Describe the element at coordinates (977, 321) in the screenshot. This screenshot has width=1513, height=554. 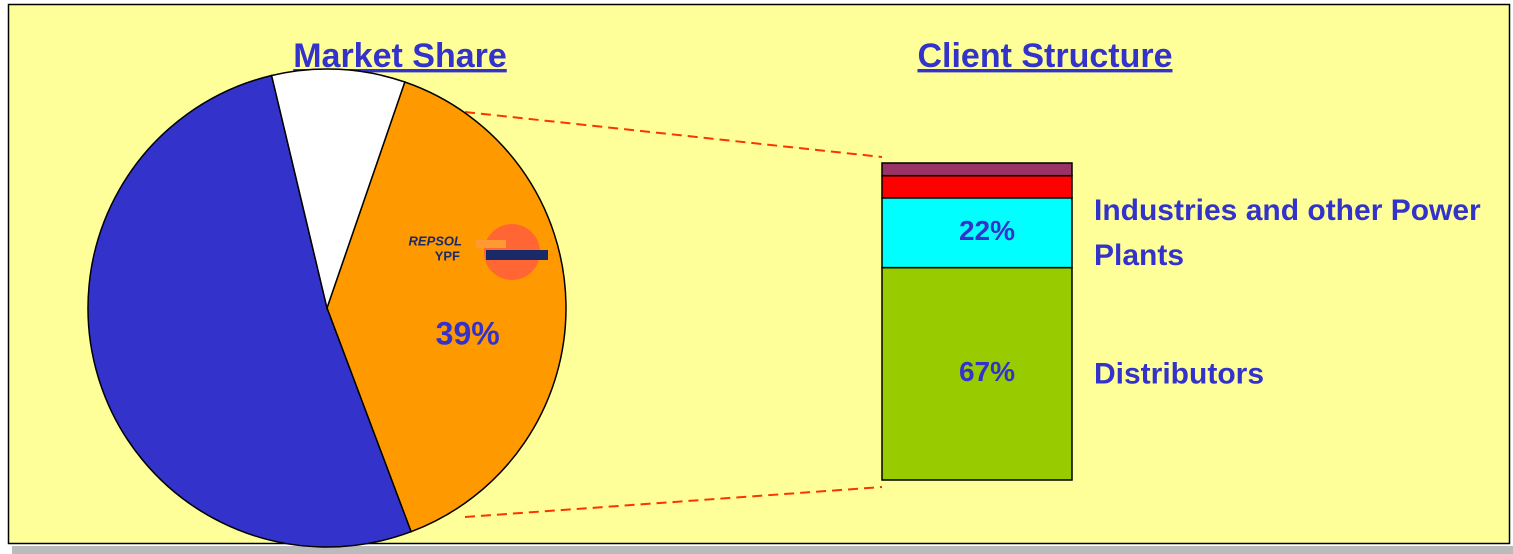
I see `stacked-bar: 67% 22%` at that location.